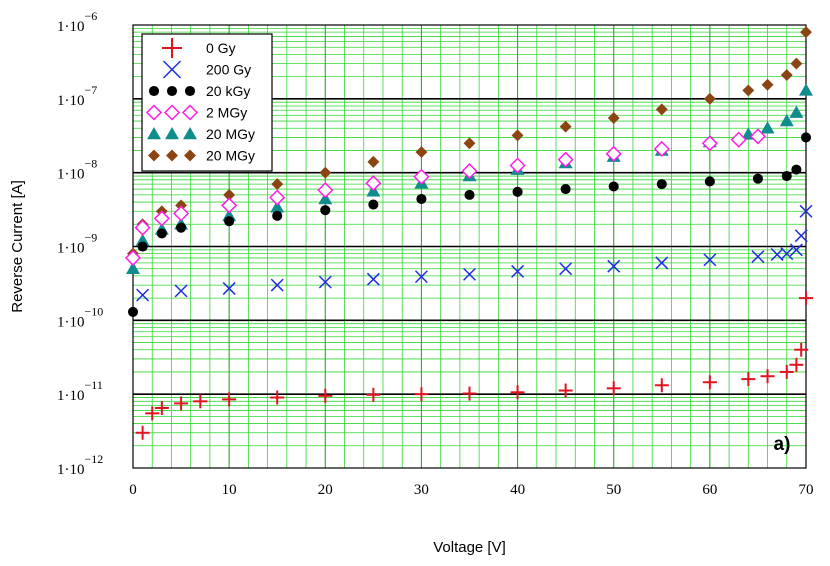  What do you see at coordinates (17, 246) in the screenshot?
I see `y-axis-title: Reverse Current [A]` at bounding box center [17, 246].